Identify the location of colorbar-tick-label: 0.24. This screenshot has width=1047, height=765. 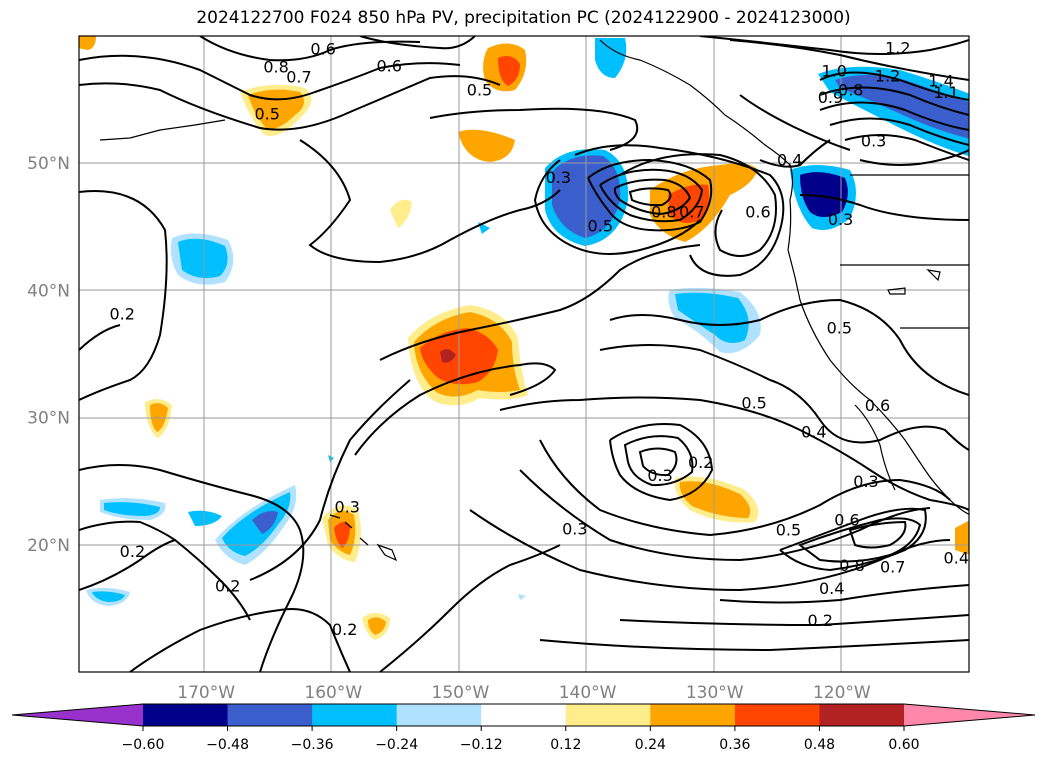
(650, 745).